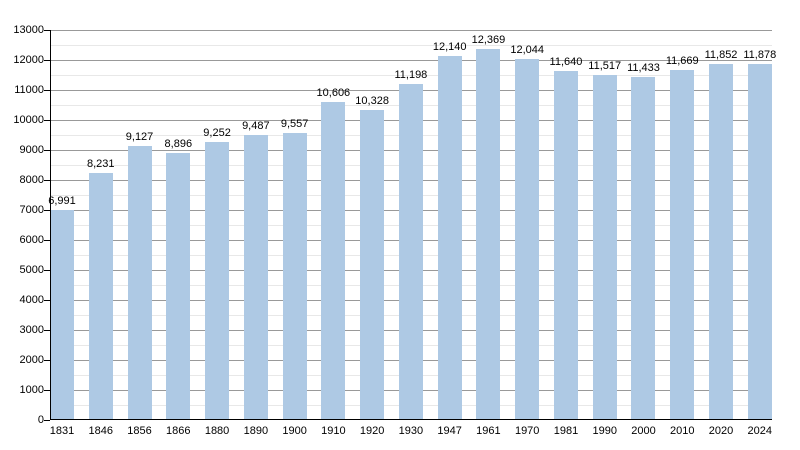 This screenshot has height=450, width=800. I want to click on bar-value-label: 11,198, so click(411, 75).